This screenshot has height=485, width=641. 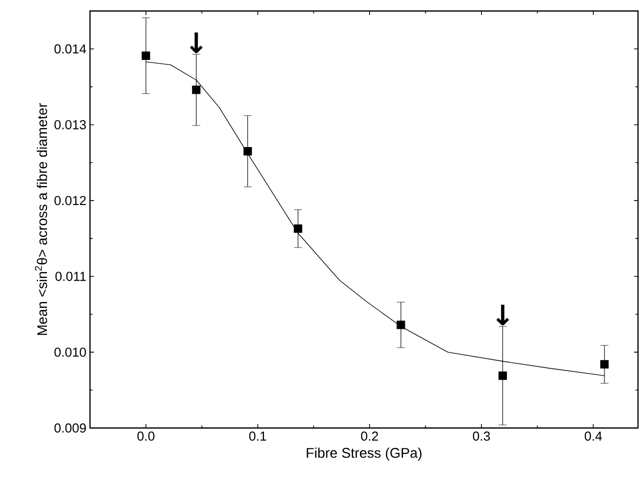 What do you see at coordinates (70, 428) in the screenshot?
I see `y-tick-label: 0.009` at bounding box center [70, 428].